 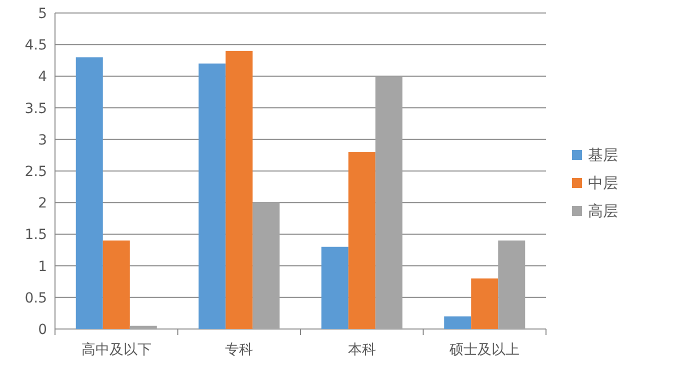 I want to click on legend-label: 高层, so click(x=603, y=211).